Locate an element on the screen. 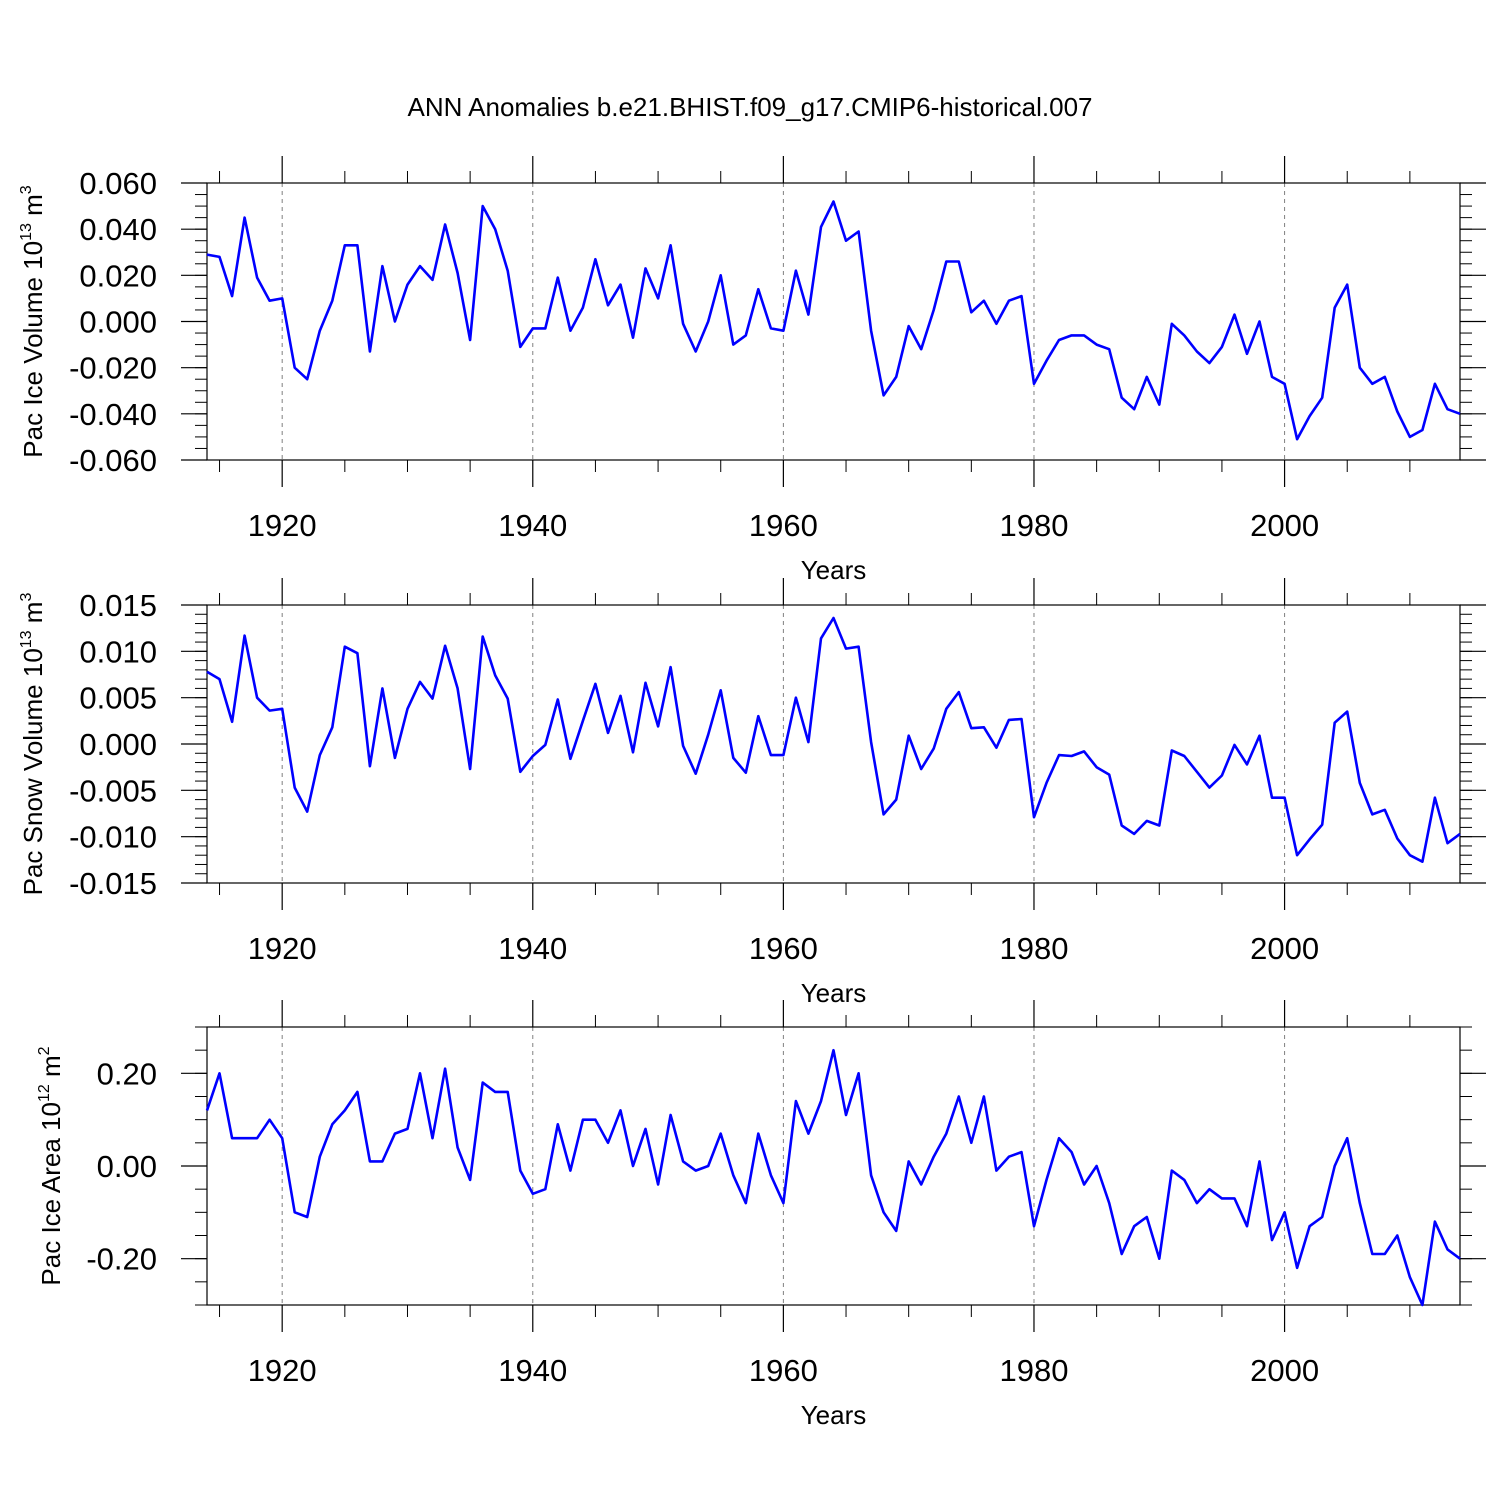 This screenshot has width=1500, height=1500. y-tick-label: -0.005 is located at coordinates (113, 790).